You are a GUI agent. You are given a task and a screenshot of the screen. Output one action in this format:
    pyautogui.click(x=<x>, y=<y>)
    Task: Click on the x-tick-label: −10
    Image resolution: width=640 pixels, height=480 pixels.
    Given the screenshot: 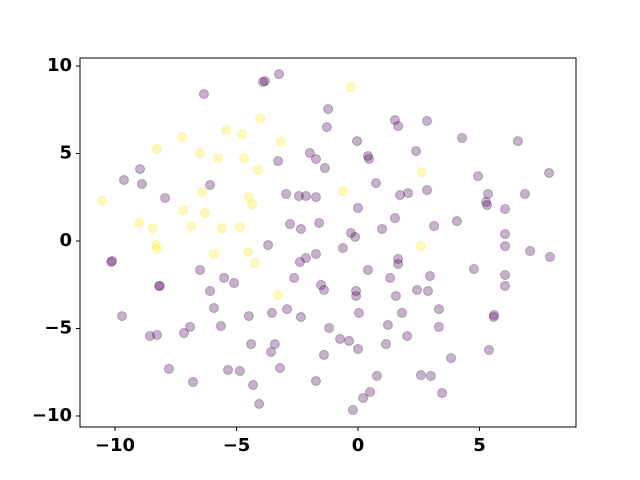 What is the action you would take?
    pyautogui.click(x=115, y=445)
    